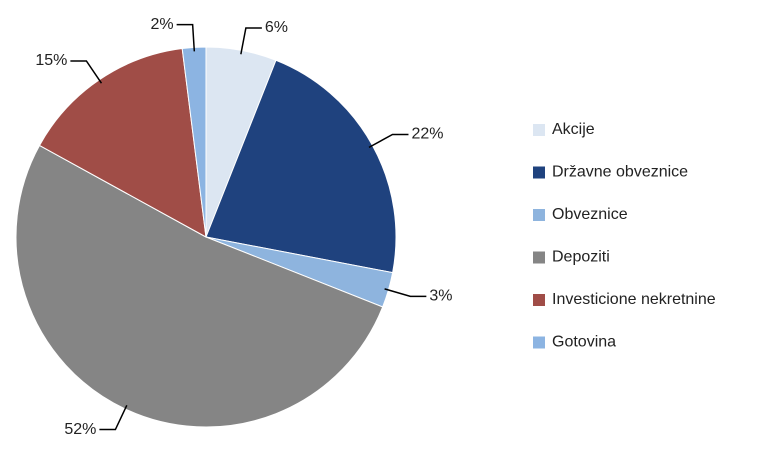 The width and height of the screenshot is (777, 452). Describe the element at coordinates (634, 299) in the screenshot. I see `legend-label: Investicione nekretnine` at that location.